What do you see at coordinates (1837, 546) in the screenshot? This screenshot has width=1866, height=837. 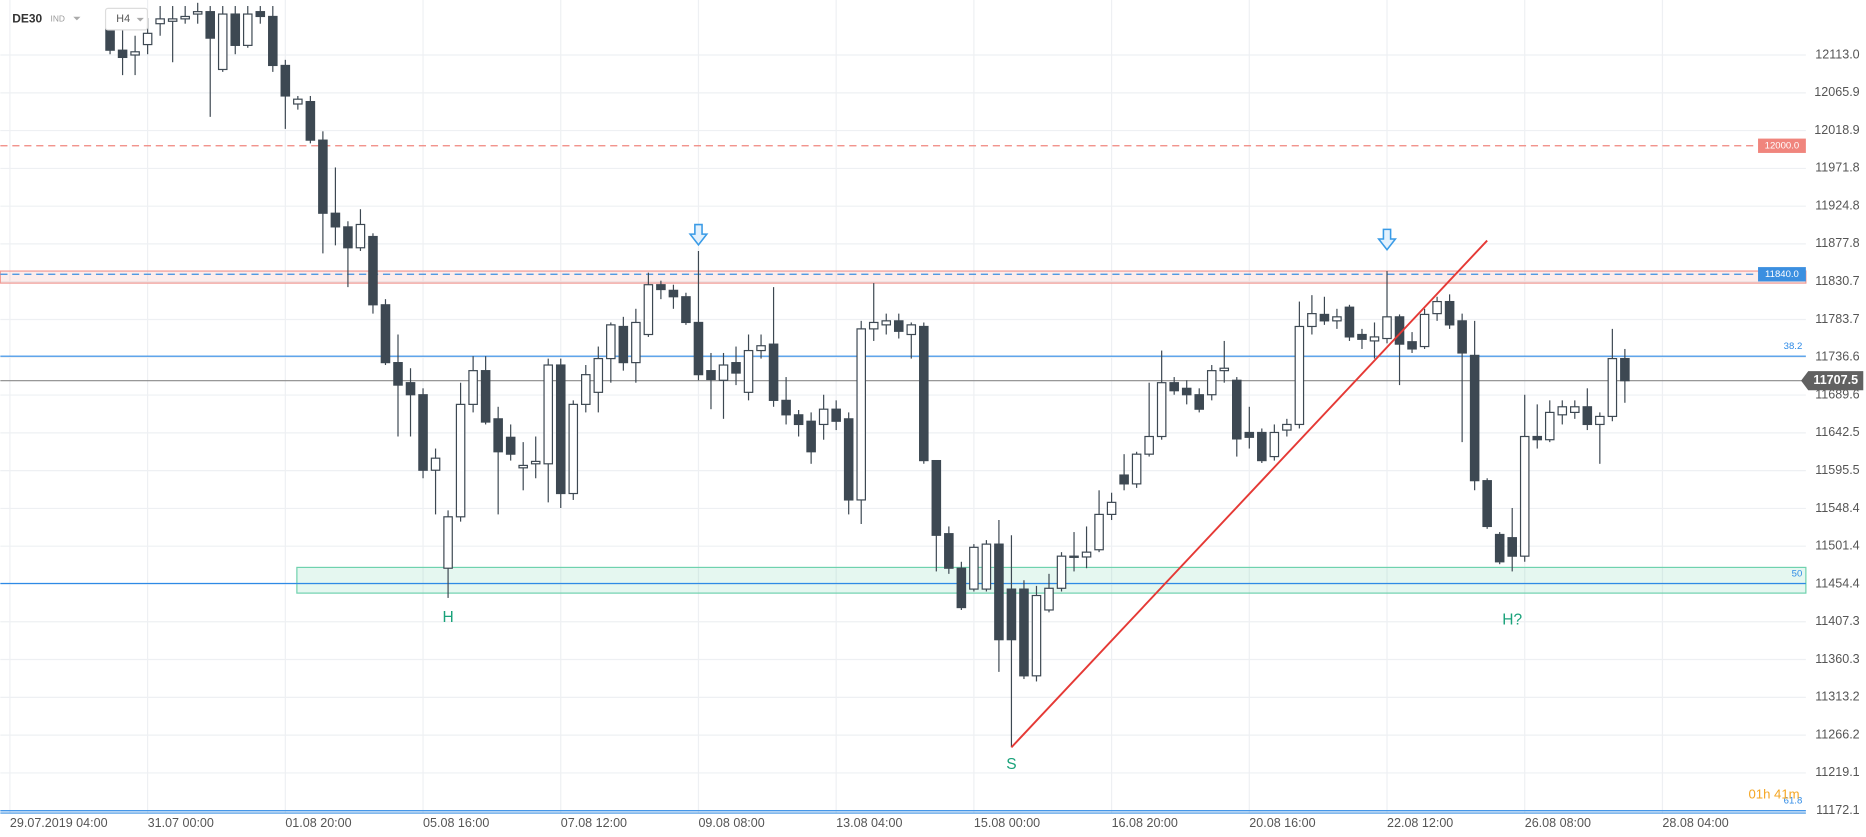 I see `y-tick-label: 11501.4` at bounding box center [1837, 546].